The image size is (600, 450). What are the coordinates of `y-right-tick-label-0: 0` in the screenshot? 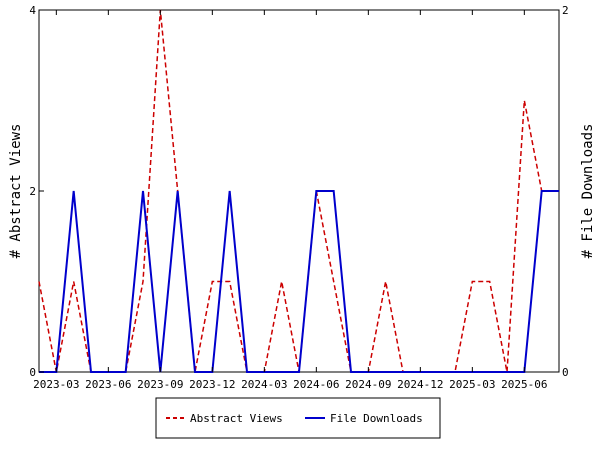 It's located at (565, 372).